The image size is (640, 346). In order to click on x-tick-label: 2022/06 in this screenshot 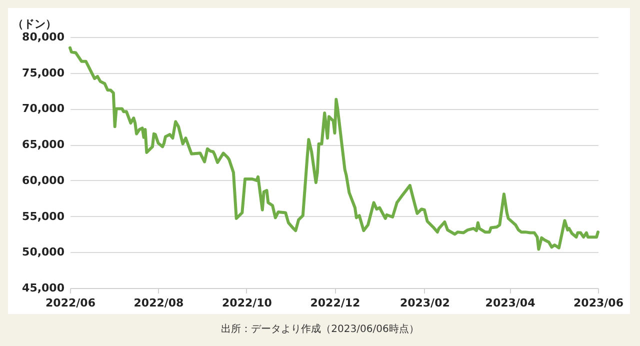, I will do `click(71, 303)`.